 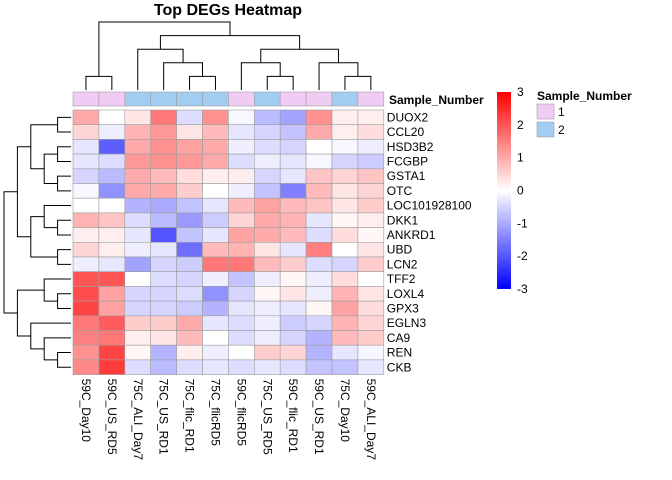 I want to click on column-label: 59C_US_RD5, so click(x=112, y=417).